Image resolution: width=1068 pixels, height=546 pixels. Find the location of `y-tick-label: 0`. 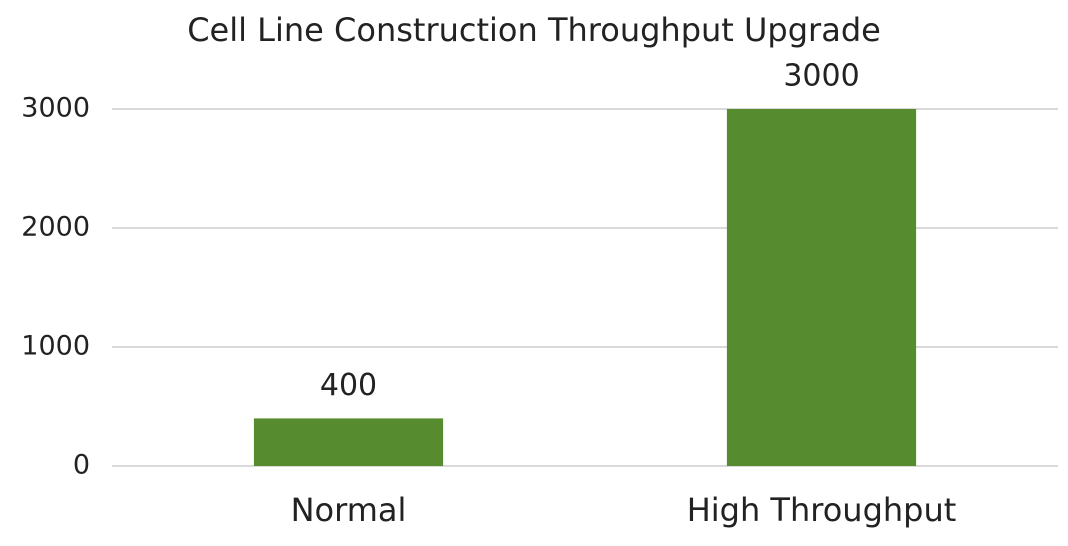

y-tick-label: 0 is located at coordinates (81, 465).